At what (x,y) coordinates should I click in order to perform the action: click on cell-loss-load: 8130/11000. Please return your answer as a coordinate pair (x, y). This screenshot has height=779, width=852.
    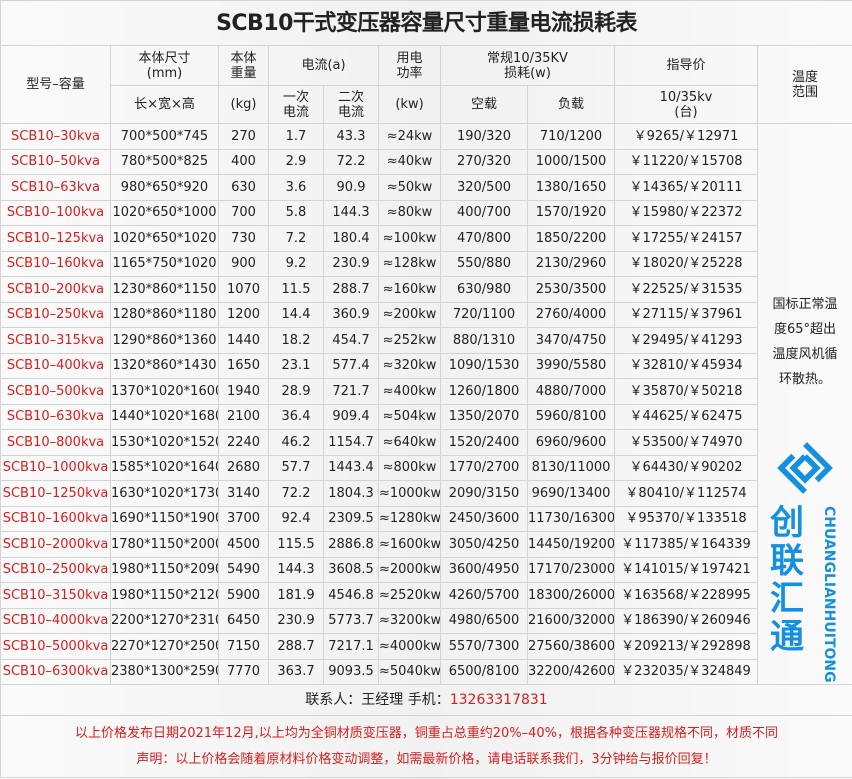
    Looking at the image, I should click on (571, 467).